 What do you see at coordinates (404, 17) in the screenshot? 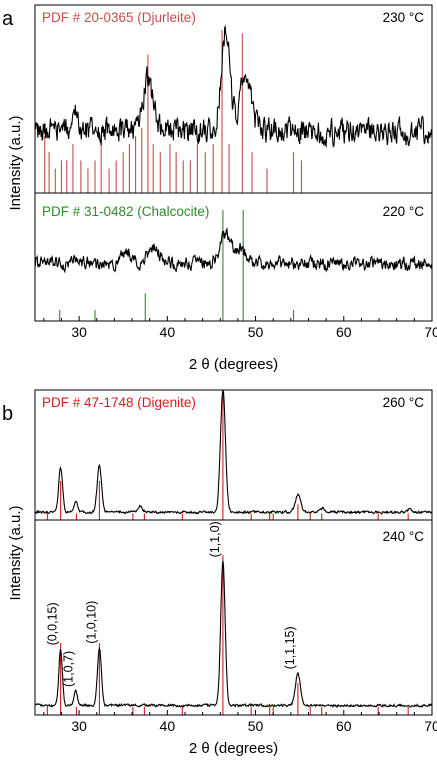
I see `temperature-label: 230 °C` at bounding box center [404, 17].